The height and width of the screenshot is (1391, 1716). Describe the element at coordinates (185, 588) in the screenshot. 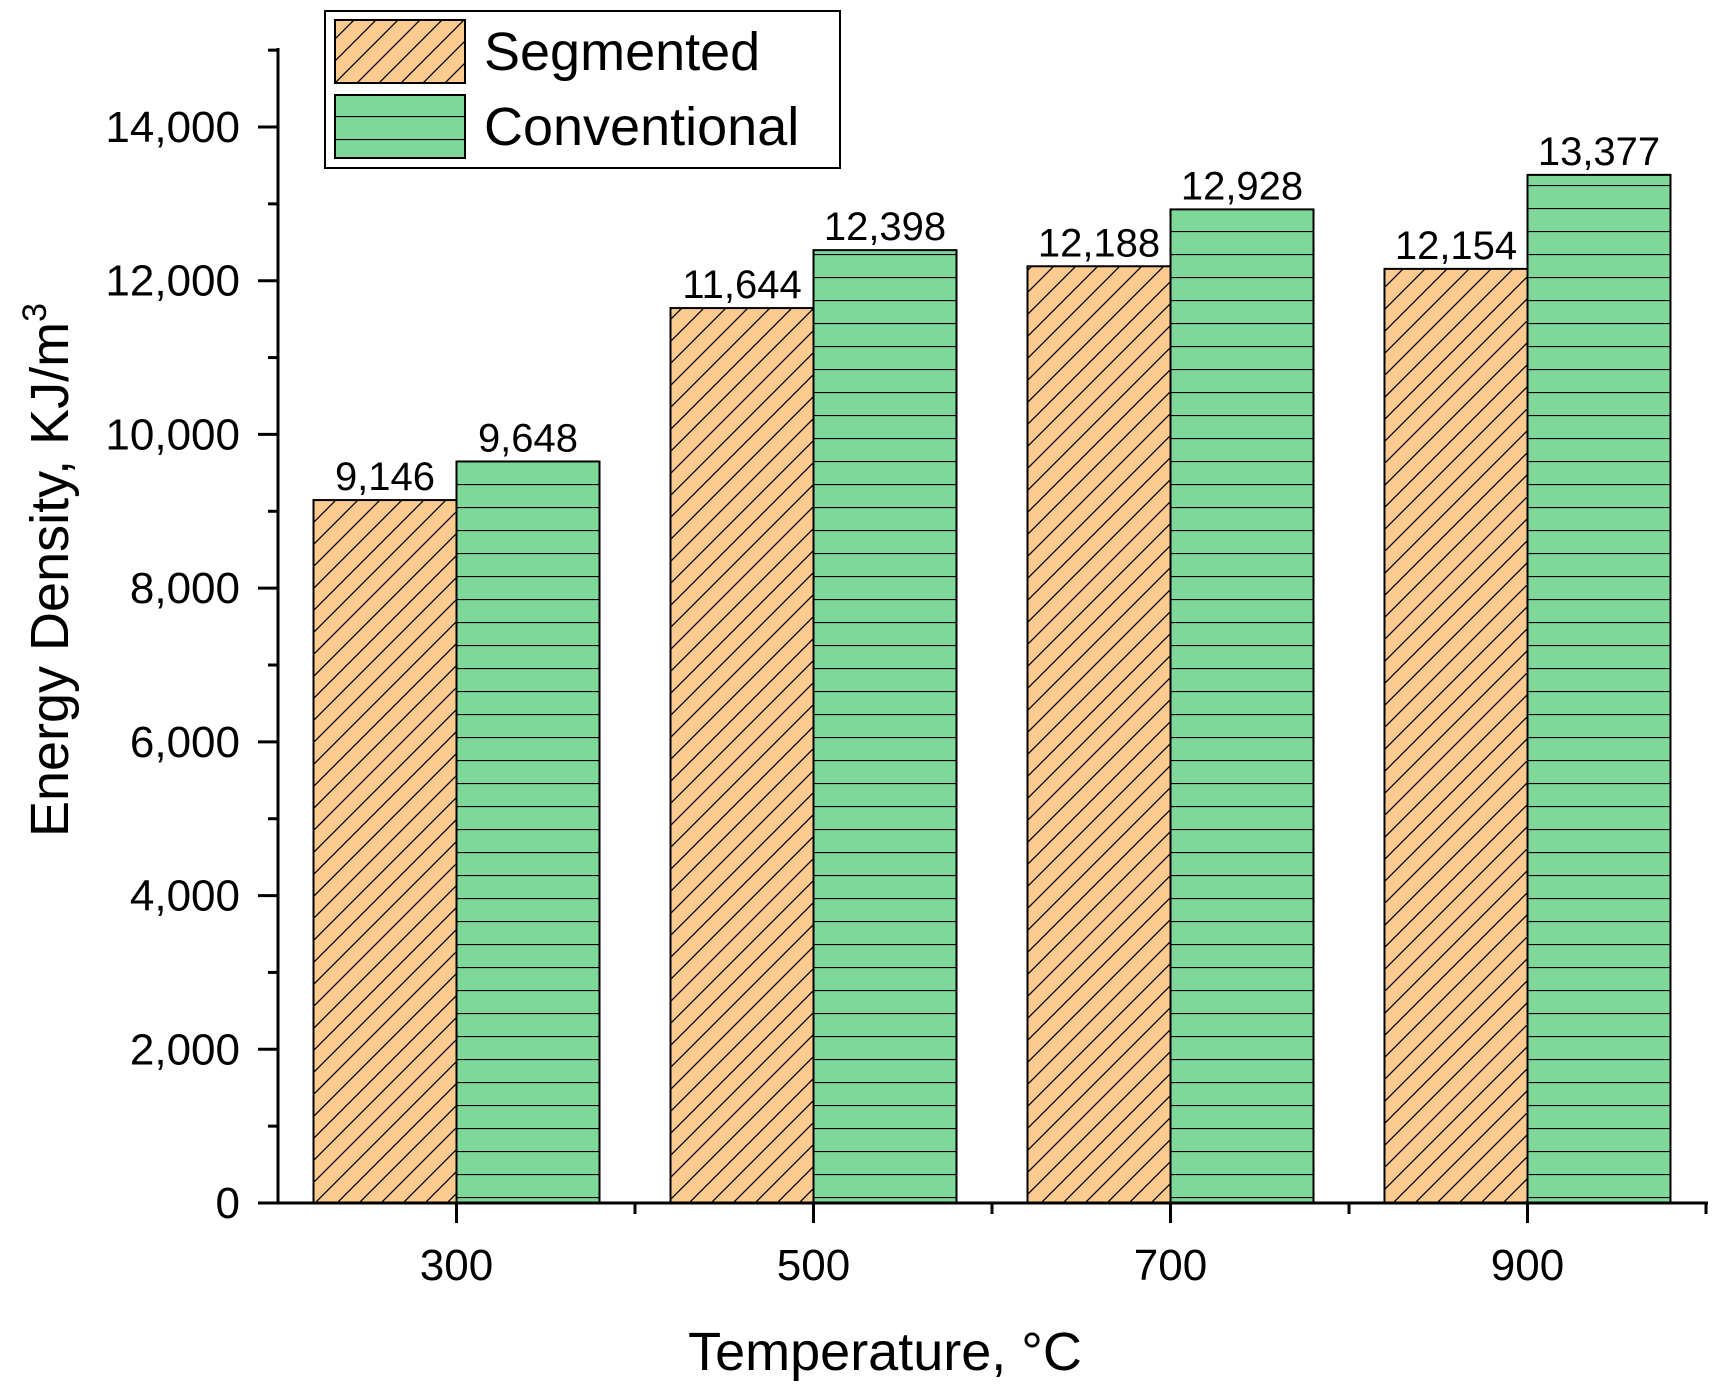

I see `y-tick-label-8000: 8,000` at that location.